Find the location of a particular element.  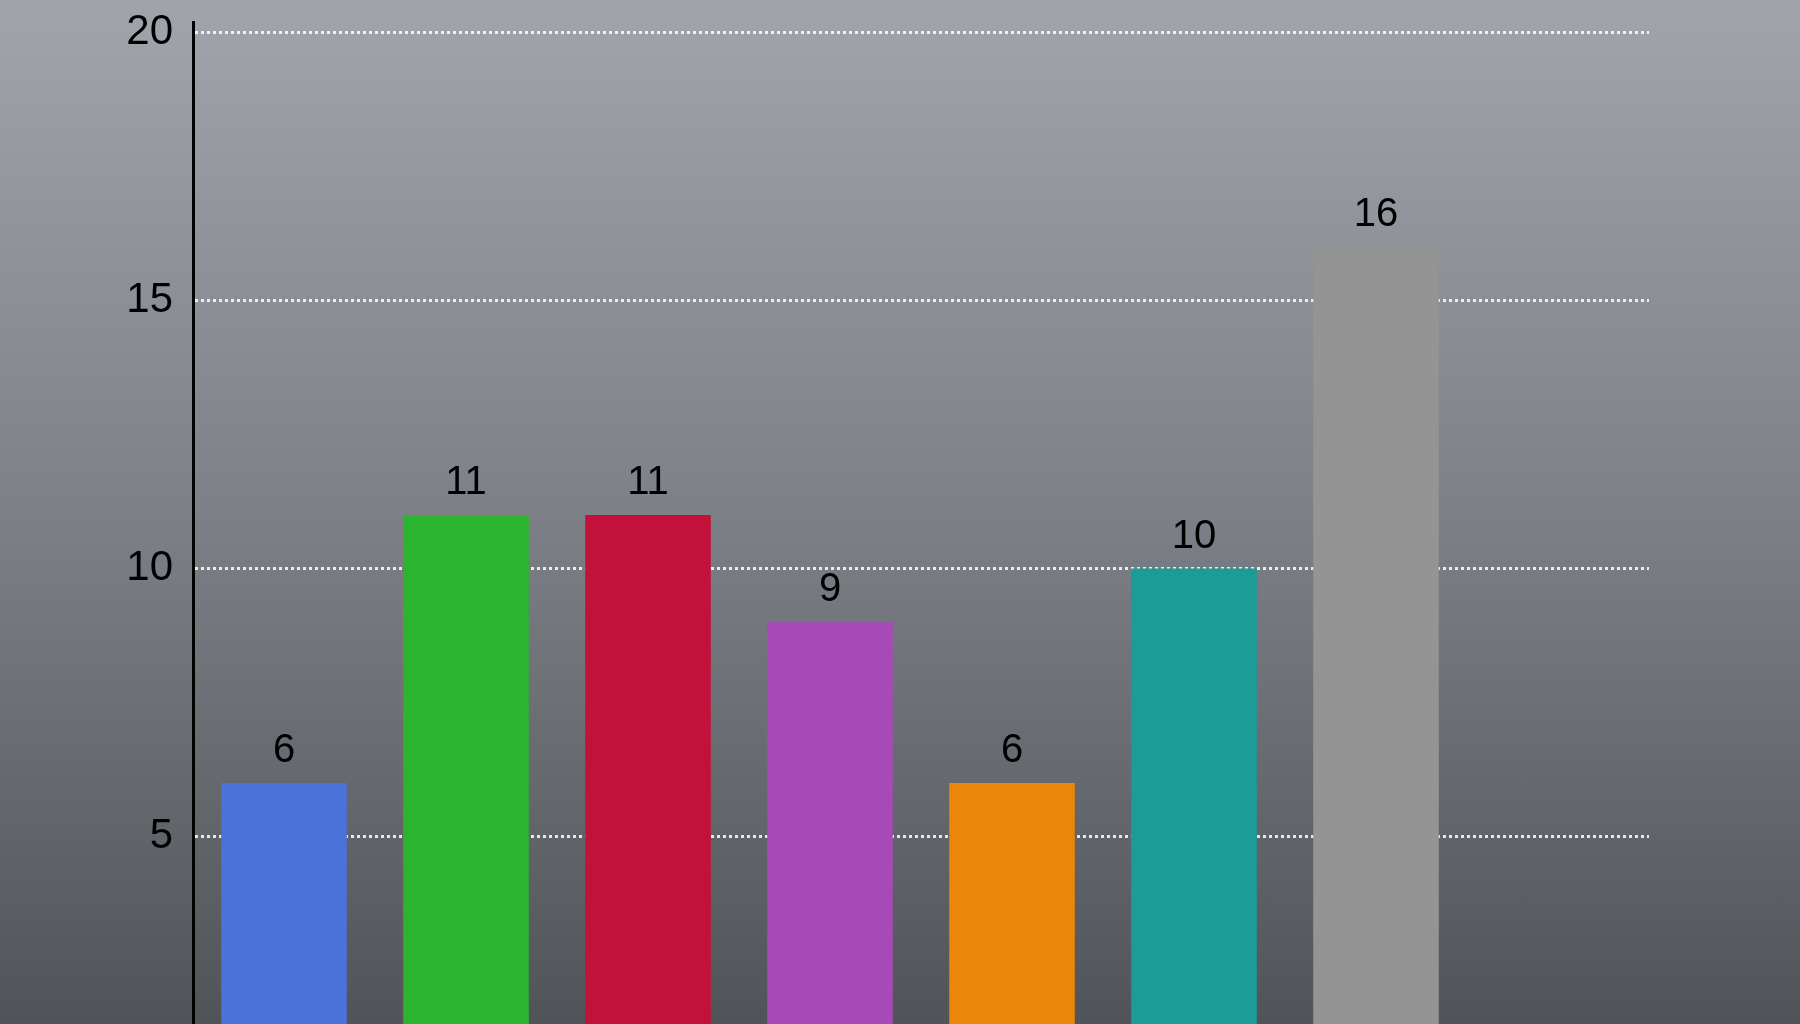

y-tick-label: 10 is located at coordinates (149, 566).